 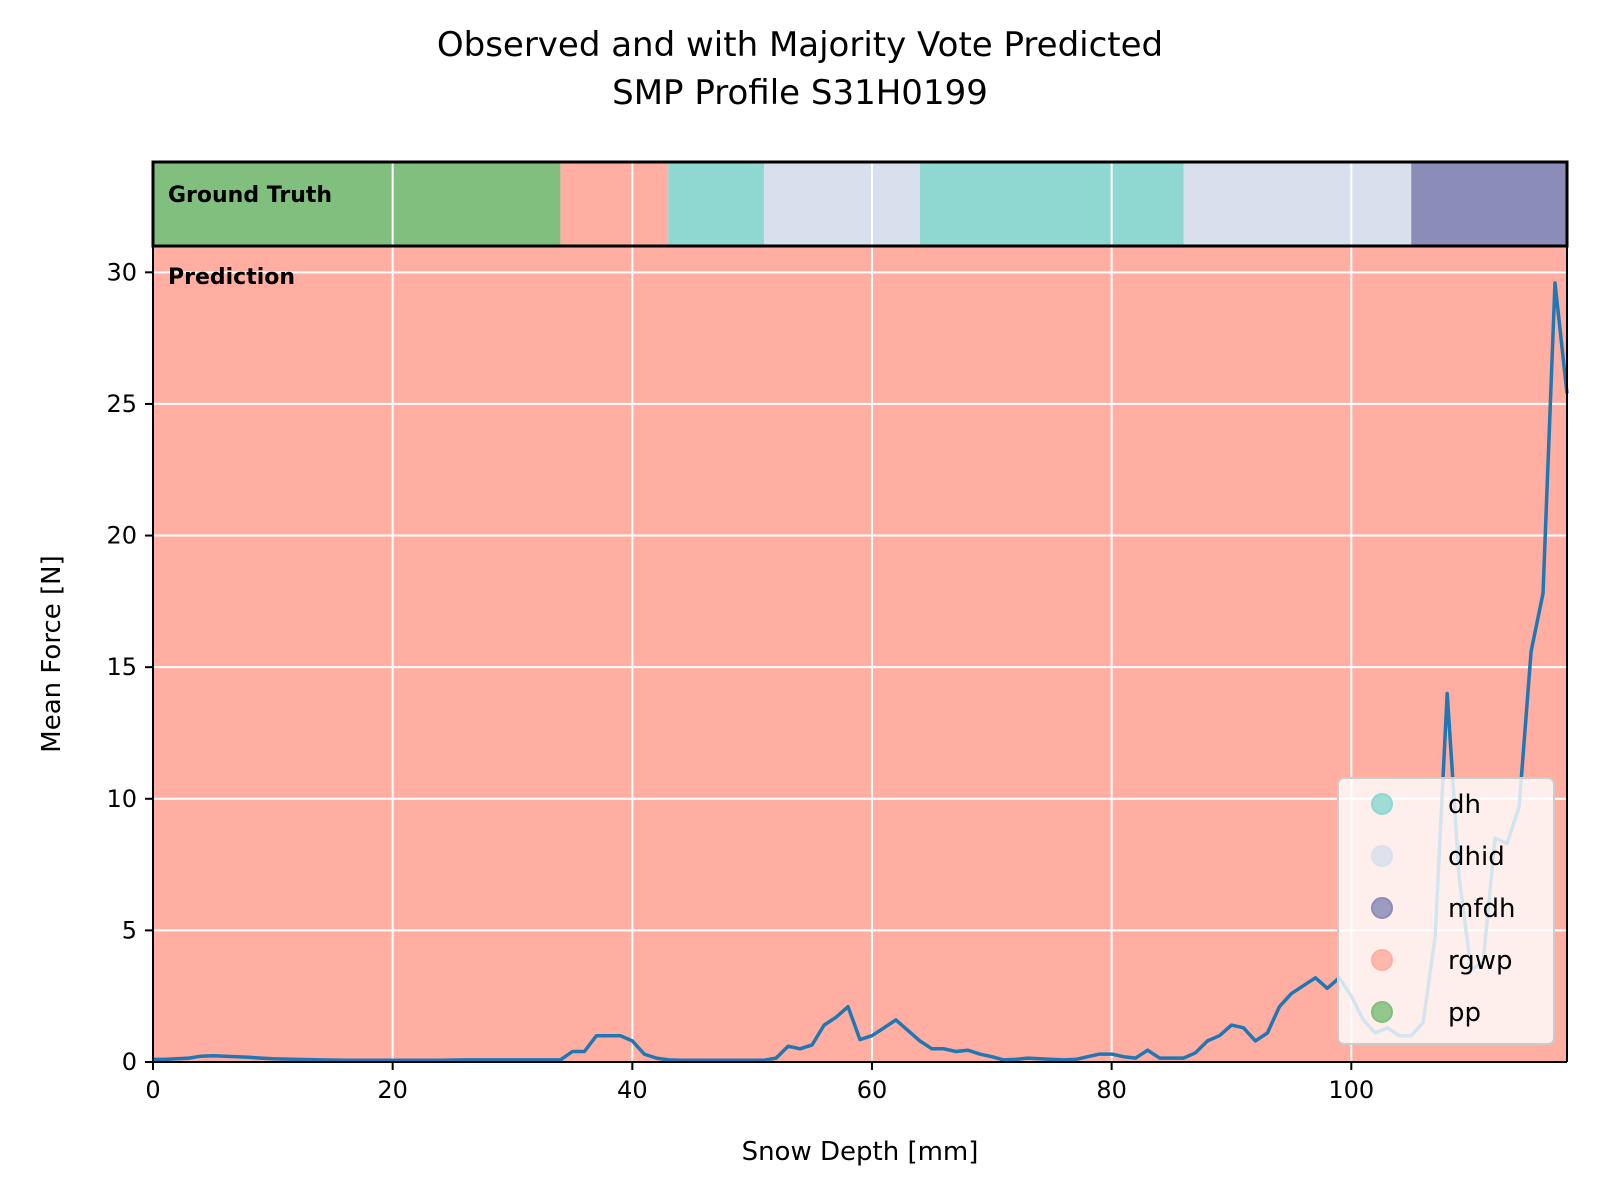 I want to click on x-tick-label: 20, so click(x=392, y=1090).